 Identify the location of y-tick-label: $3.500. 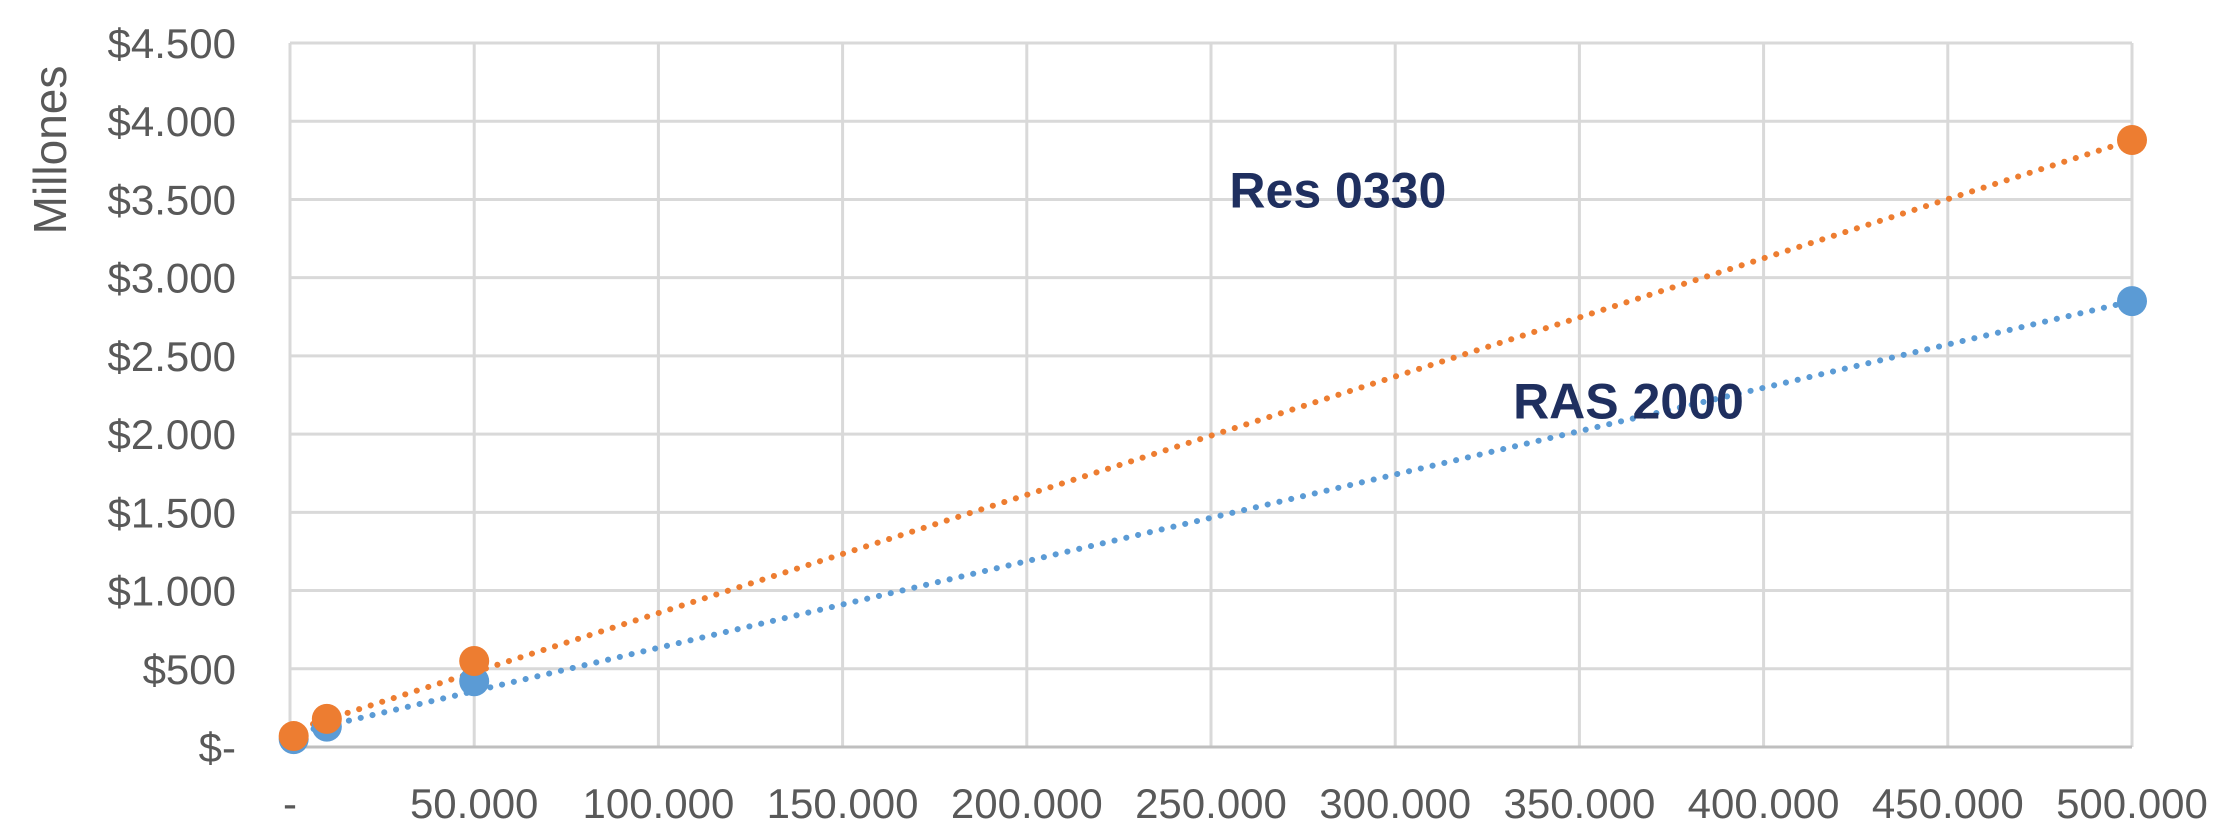
(172, 199).